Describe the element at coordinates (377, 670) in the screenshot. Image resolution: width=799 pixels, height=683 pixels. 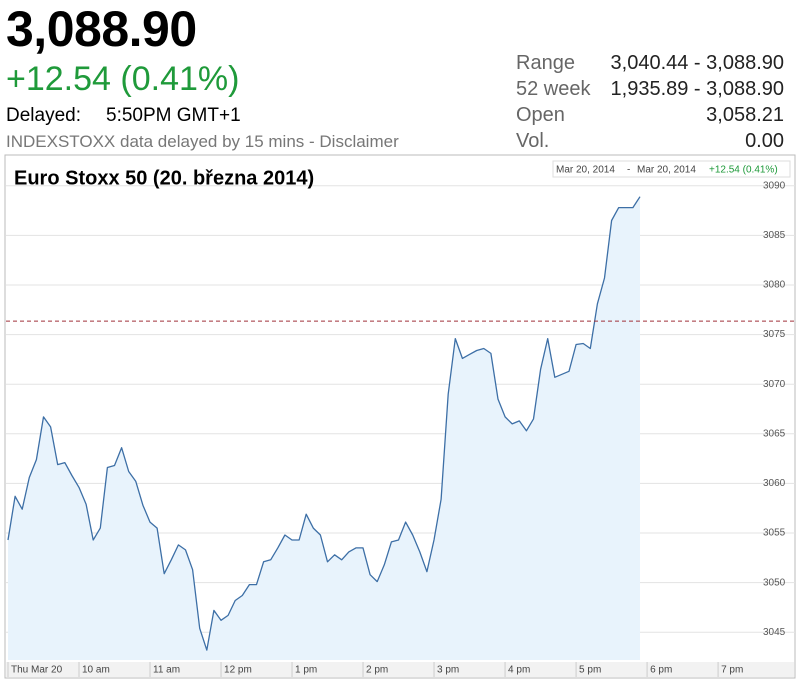
I see `x-tick-label: 2 pm` at that location.